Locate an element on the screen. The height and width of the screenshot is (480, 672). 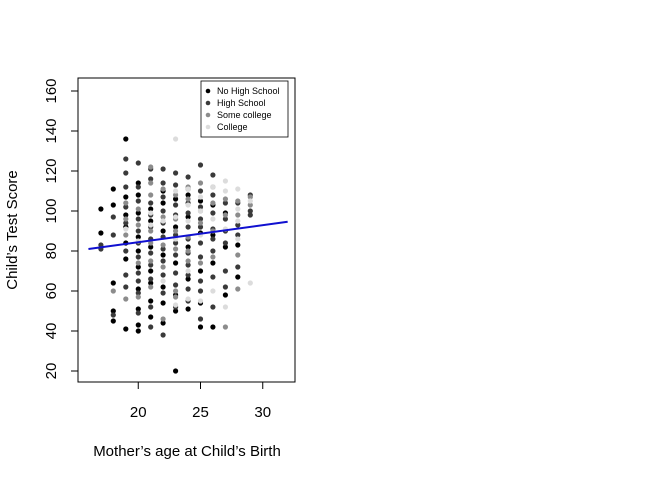
y-tick-label: 40 is located at coordinates (51, 331).